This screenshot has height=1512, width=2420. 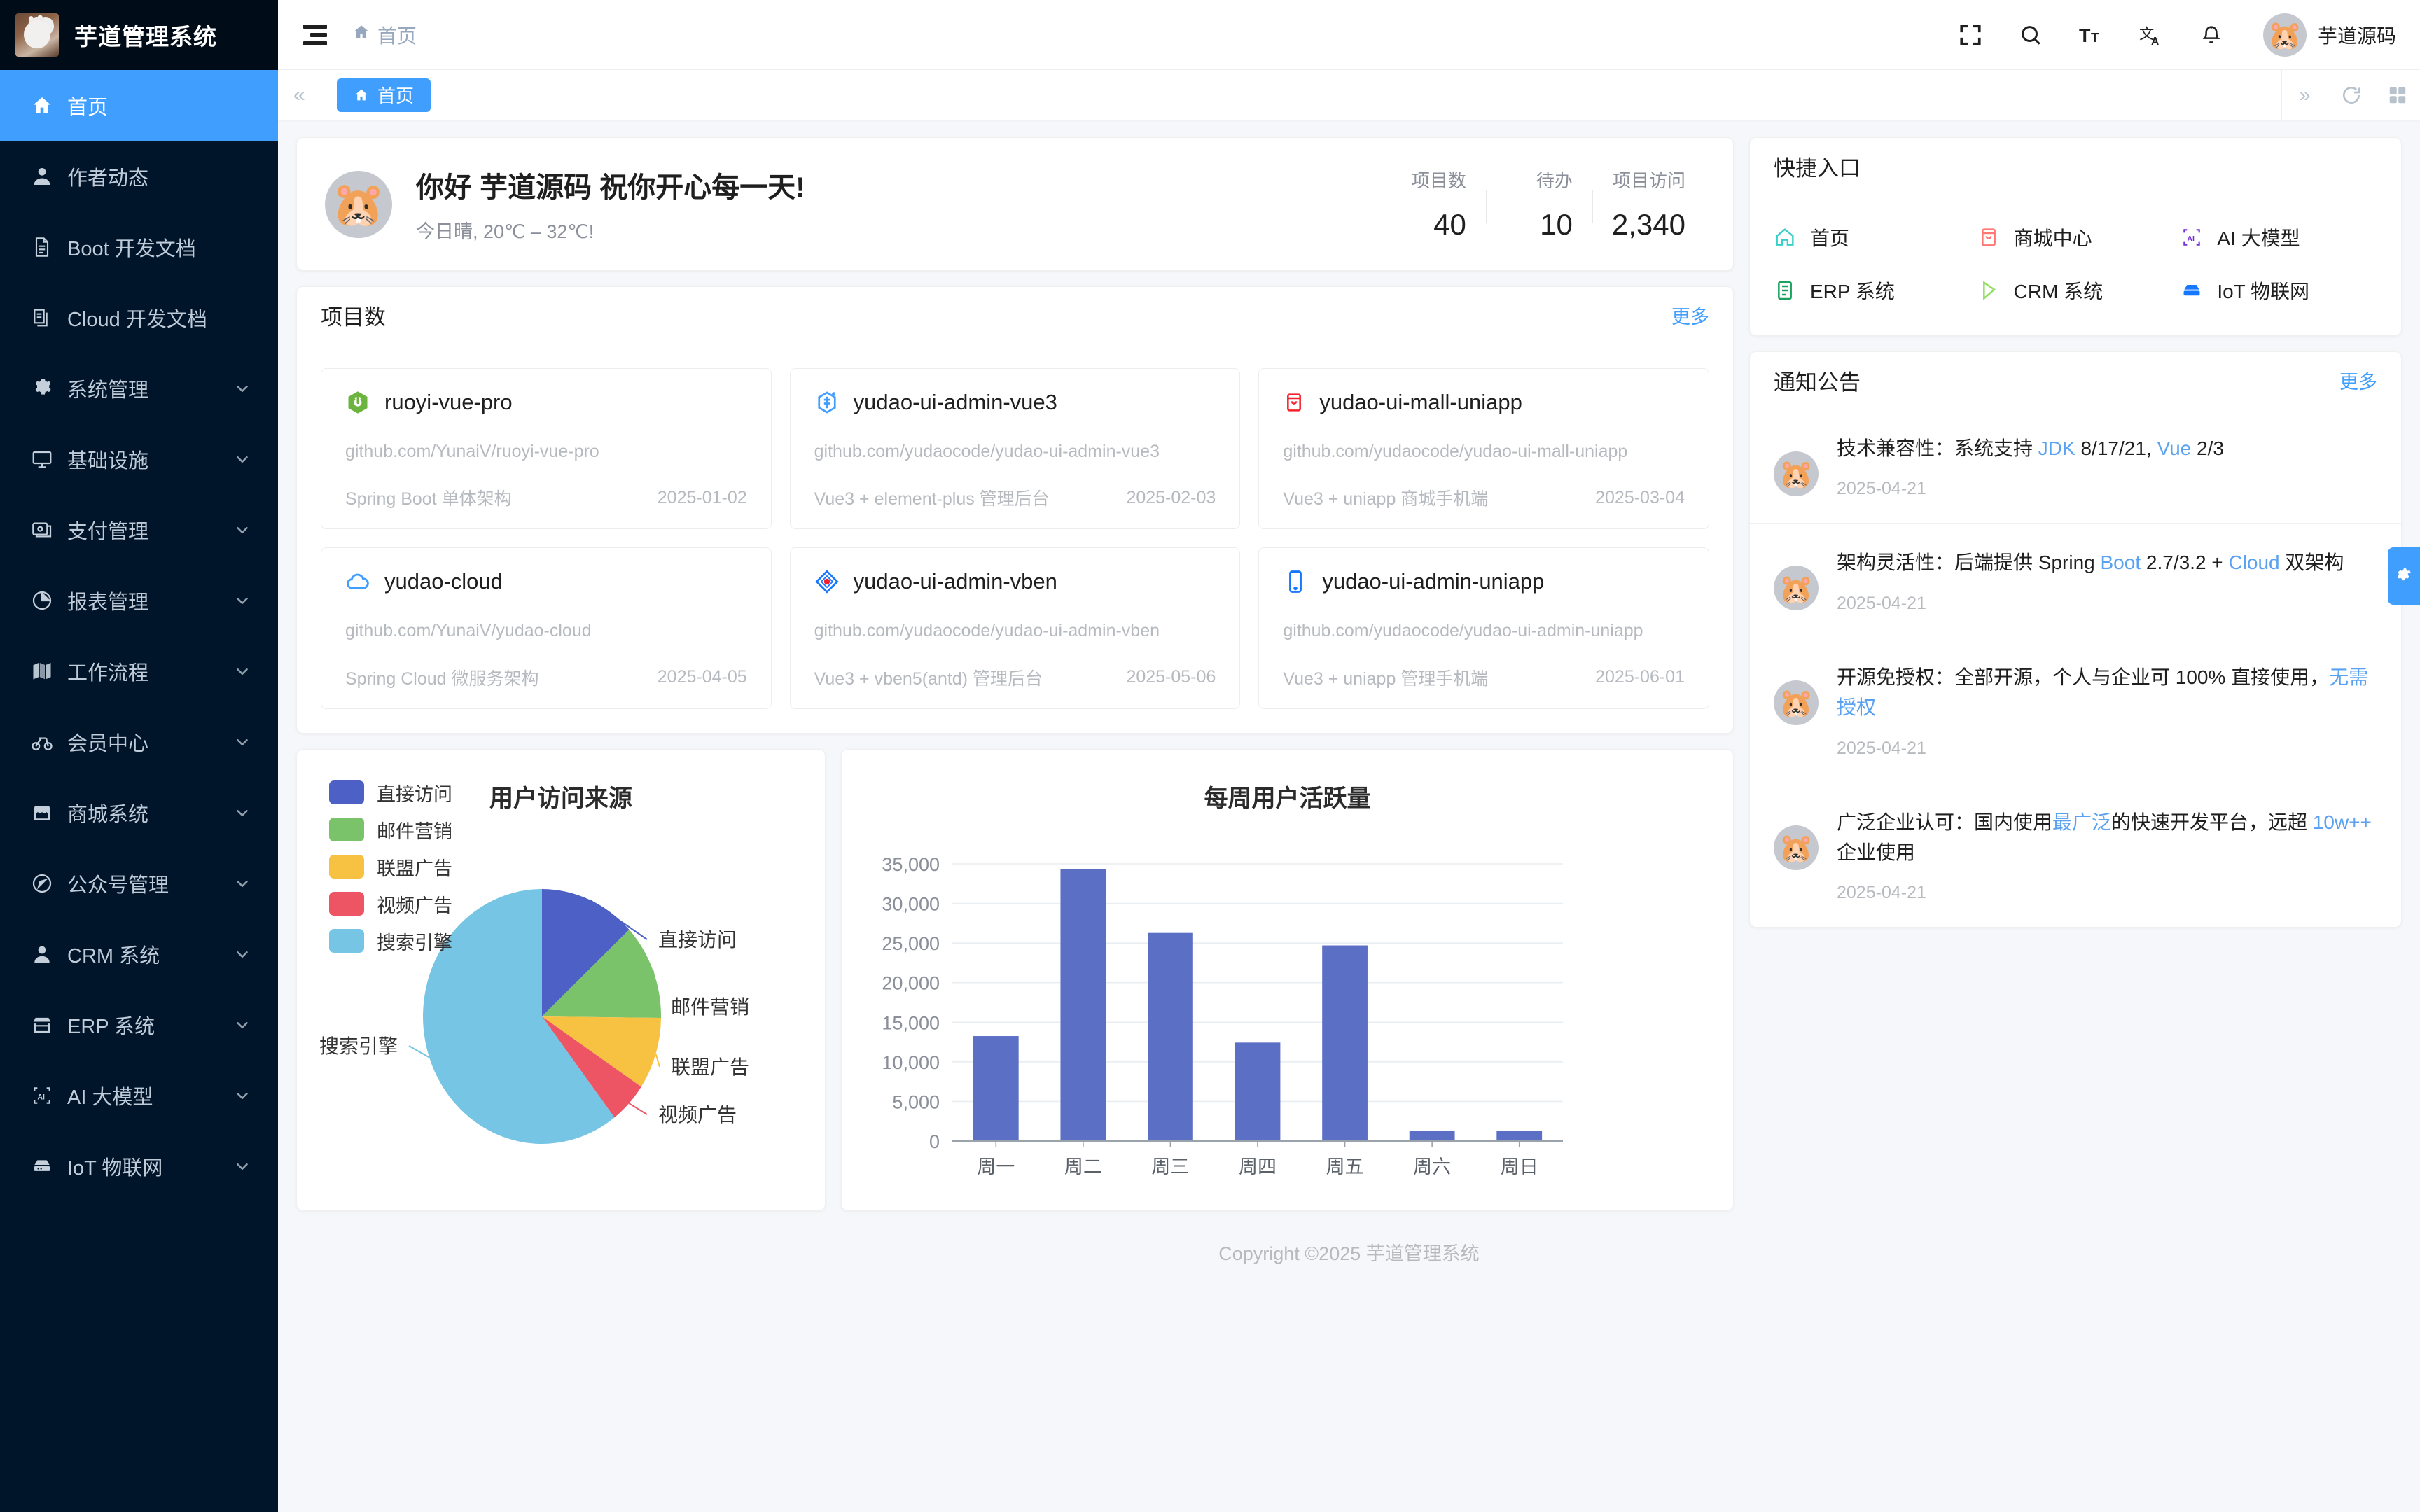 I want to click on user-menu: 🐹 芋道源码, so click(x=2329, y=35).